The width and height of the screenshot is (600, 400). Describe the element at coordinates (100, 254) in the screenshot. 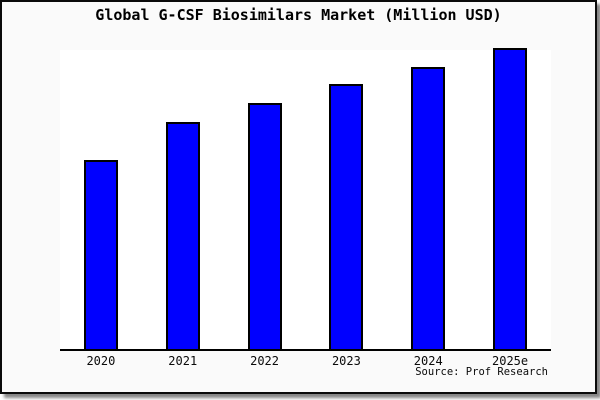

I see `bar-2020` at that location.